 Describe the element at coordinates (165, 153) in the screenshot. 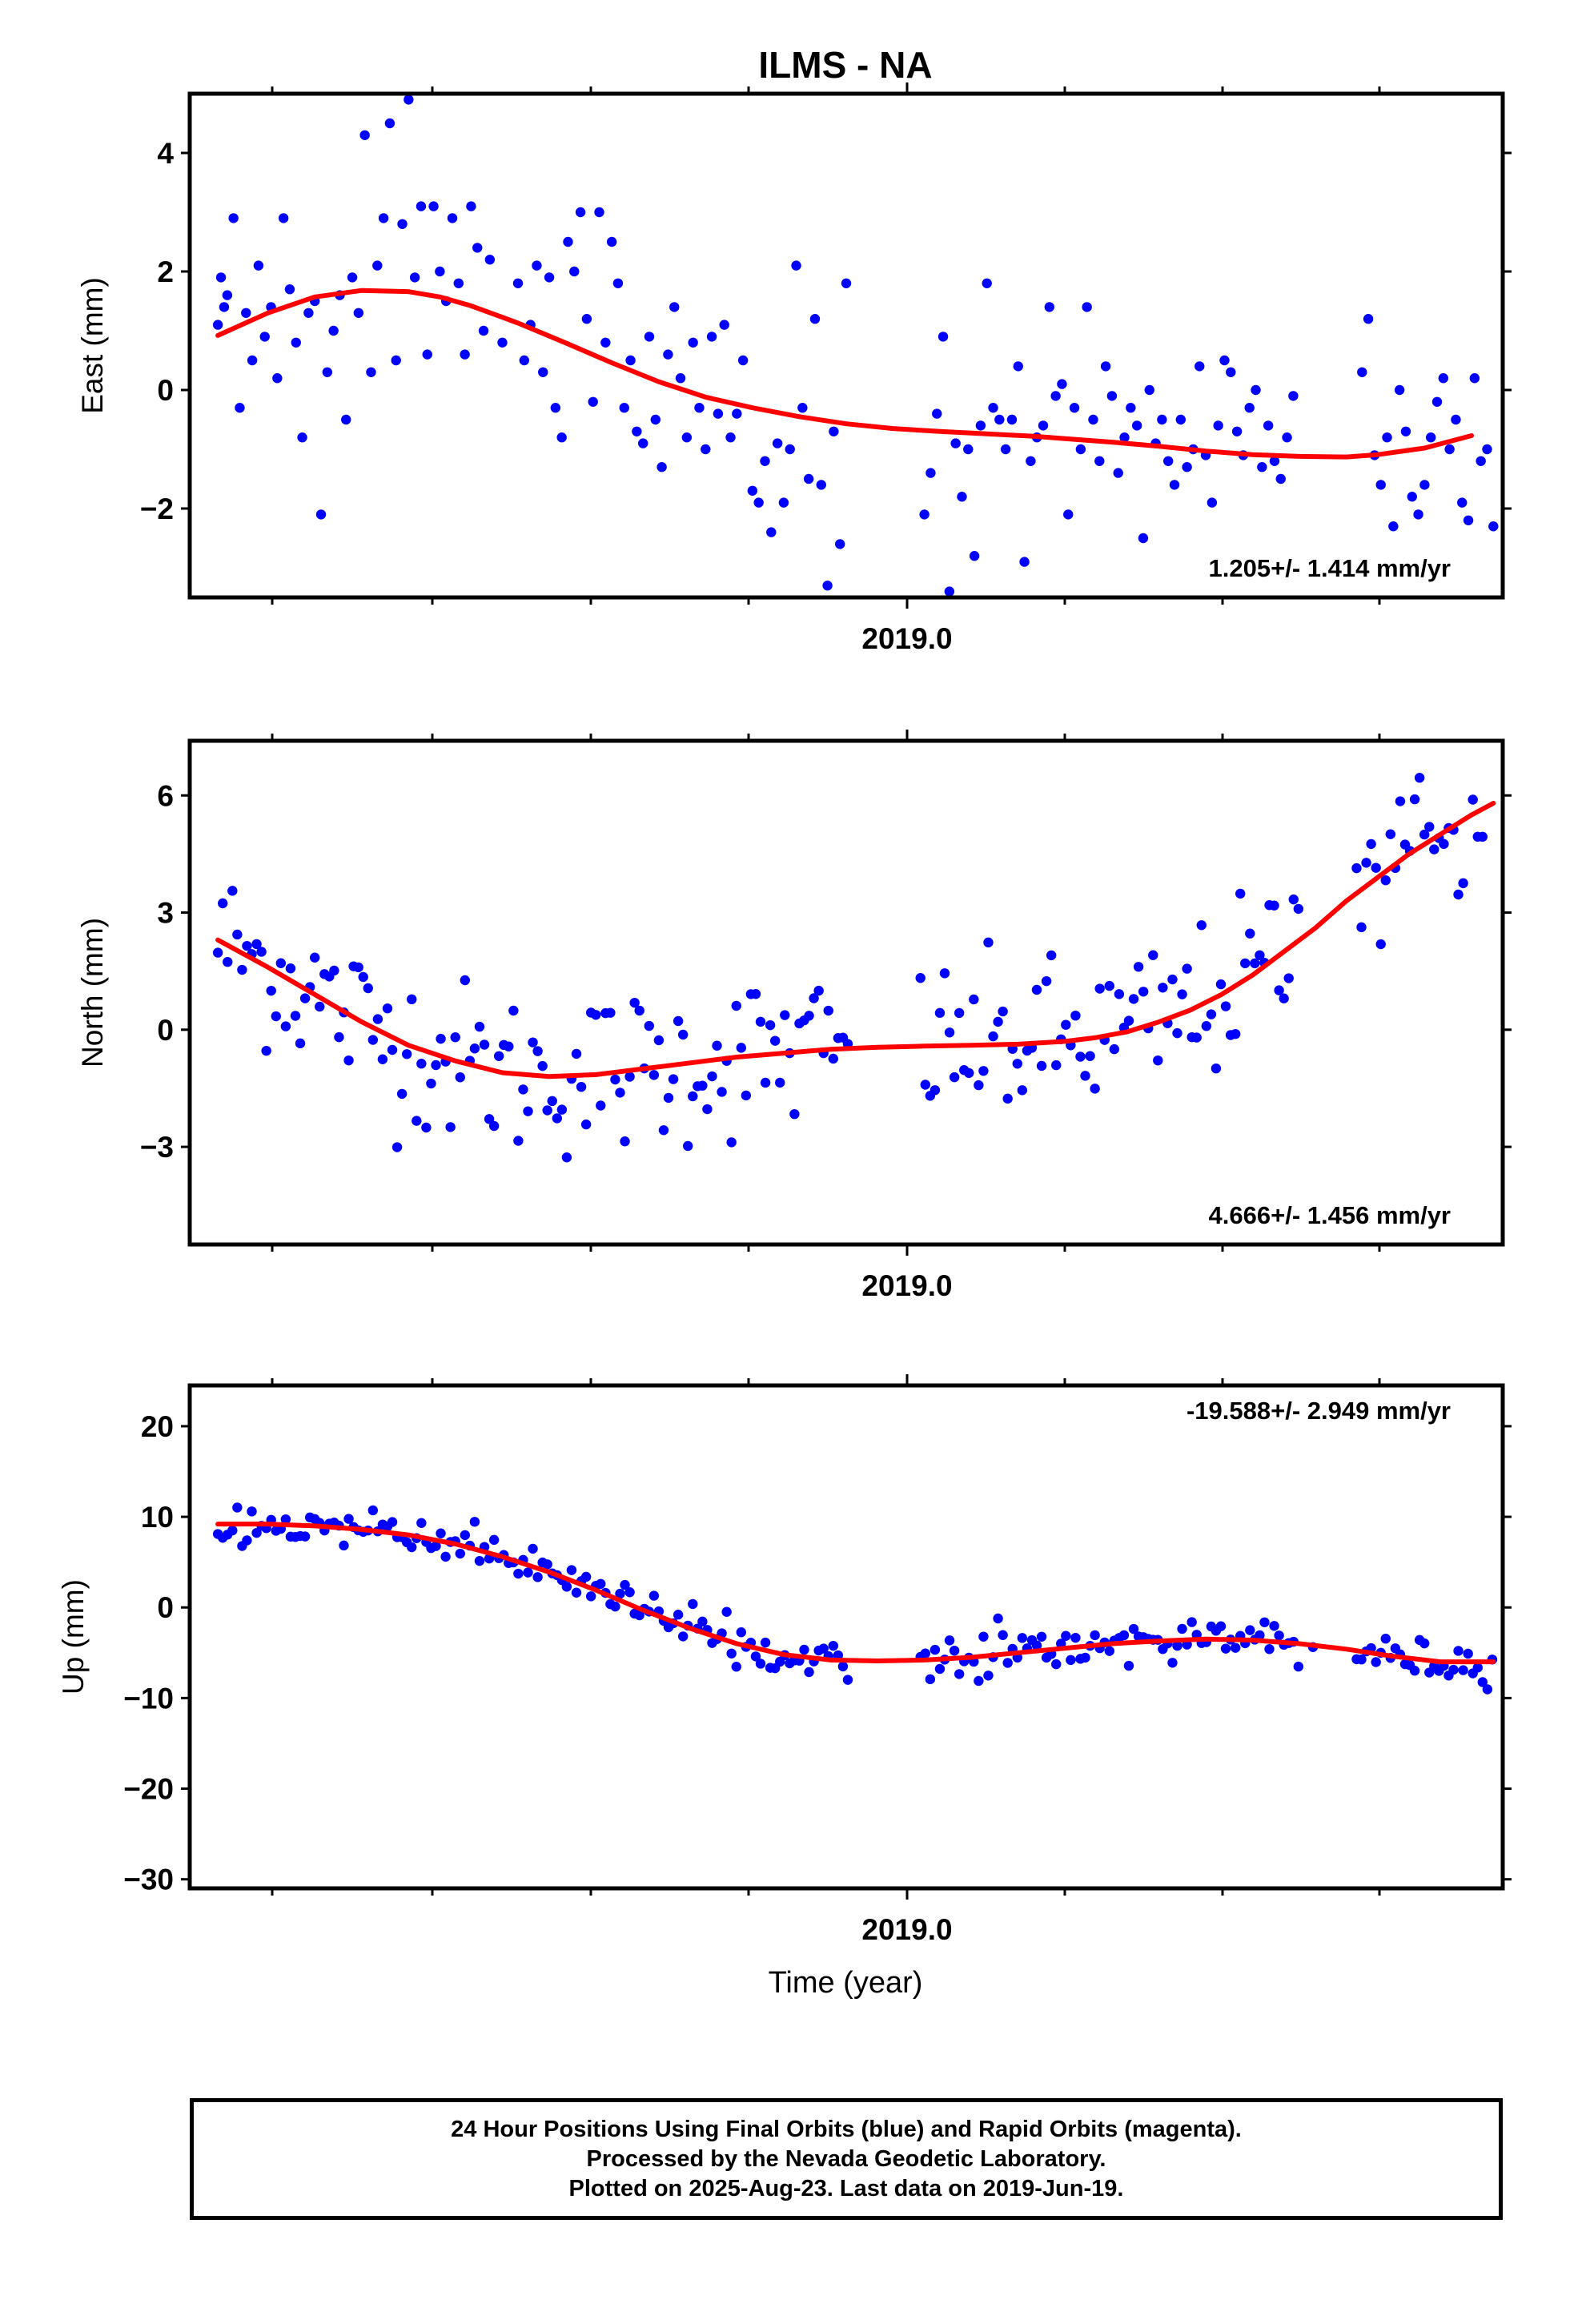

I see `east-y-tick-label: 4` at that location.